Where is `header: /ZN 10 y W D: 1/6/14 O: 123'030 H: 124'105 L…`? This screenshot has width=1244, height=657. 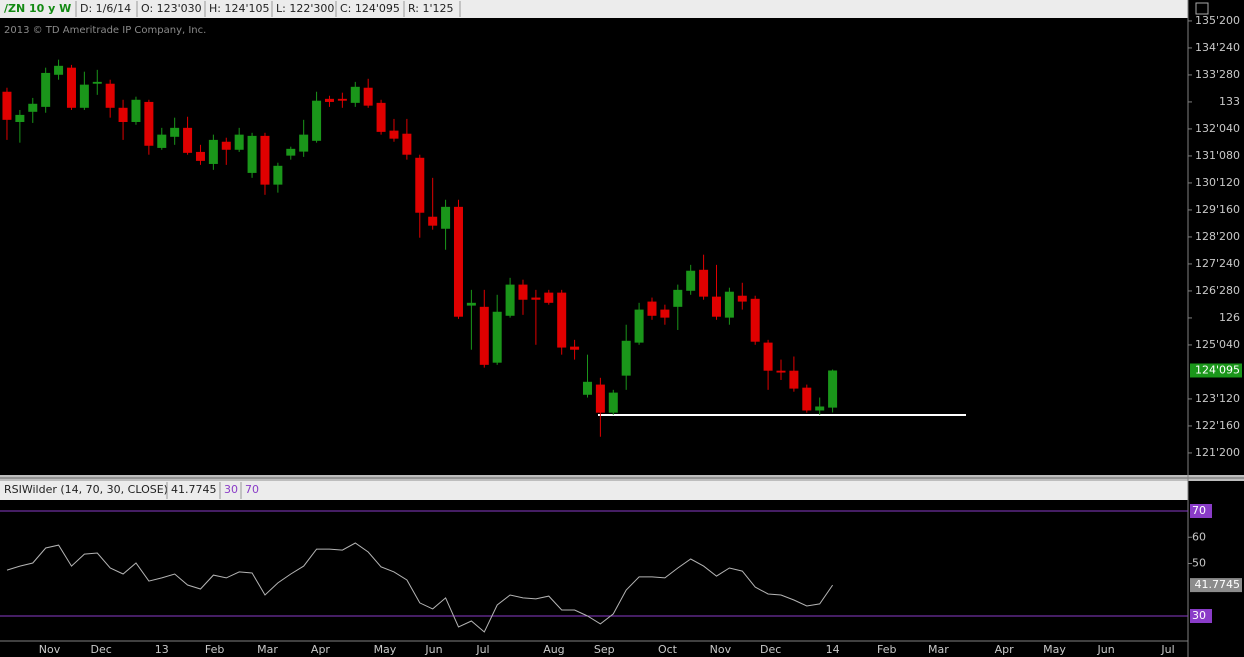 header: /ZN 10 y W D: 1/6/14 O: 123'030 H: 124'105 L… is located at coordinates (232, 9).